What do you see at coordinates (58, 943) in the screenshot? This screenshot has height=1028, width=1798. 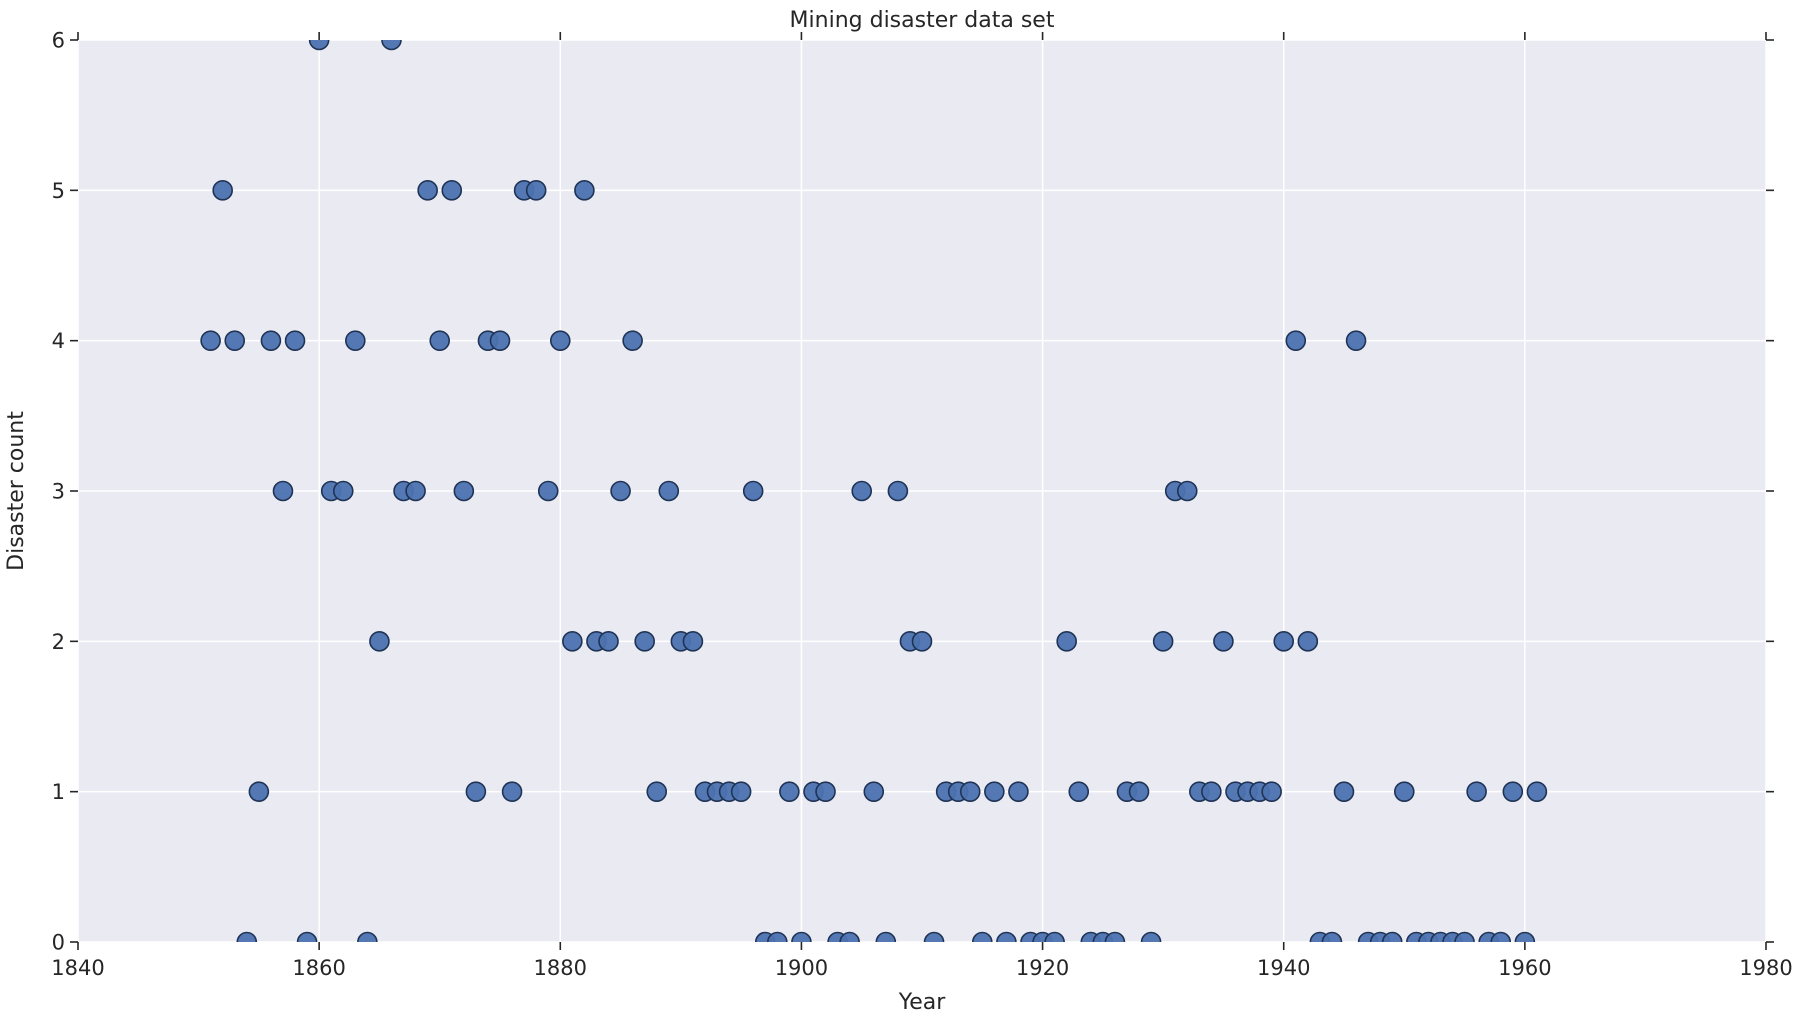 I see `y-tick-label: 0` at bounding box center [58, 943].